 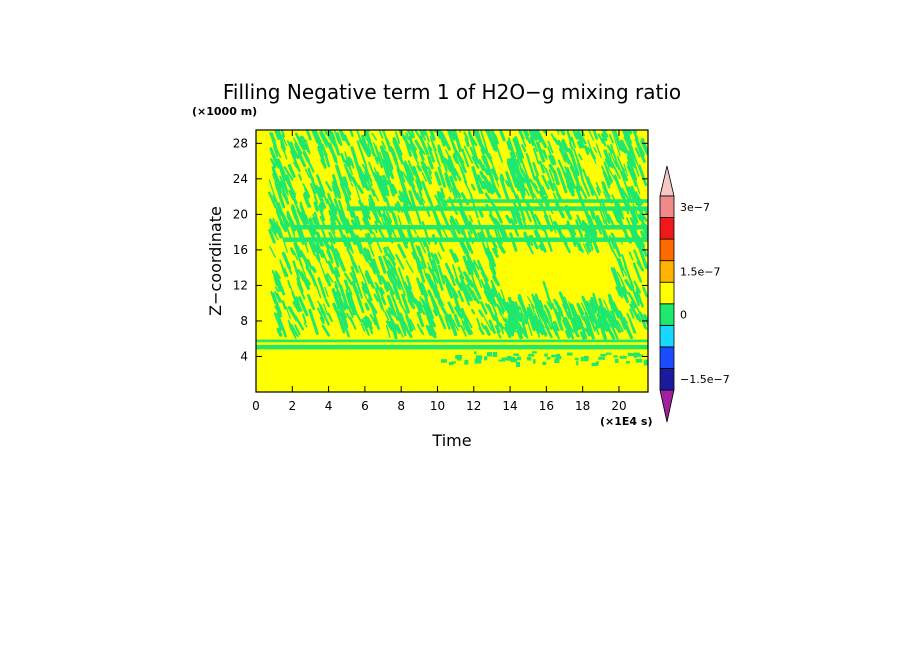 What do you see at coordinates (244, 356) in the screenshot?
I see `y-tick-label: 4` at bounding box center [244, 356].